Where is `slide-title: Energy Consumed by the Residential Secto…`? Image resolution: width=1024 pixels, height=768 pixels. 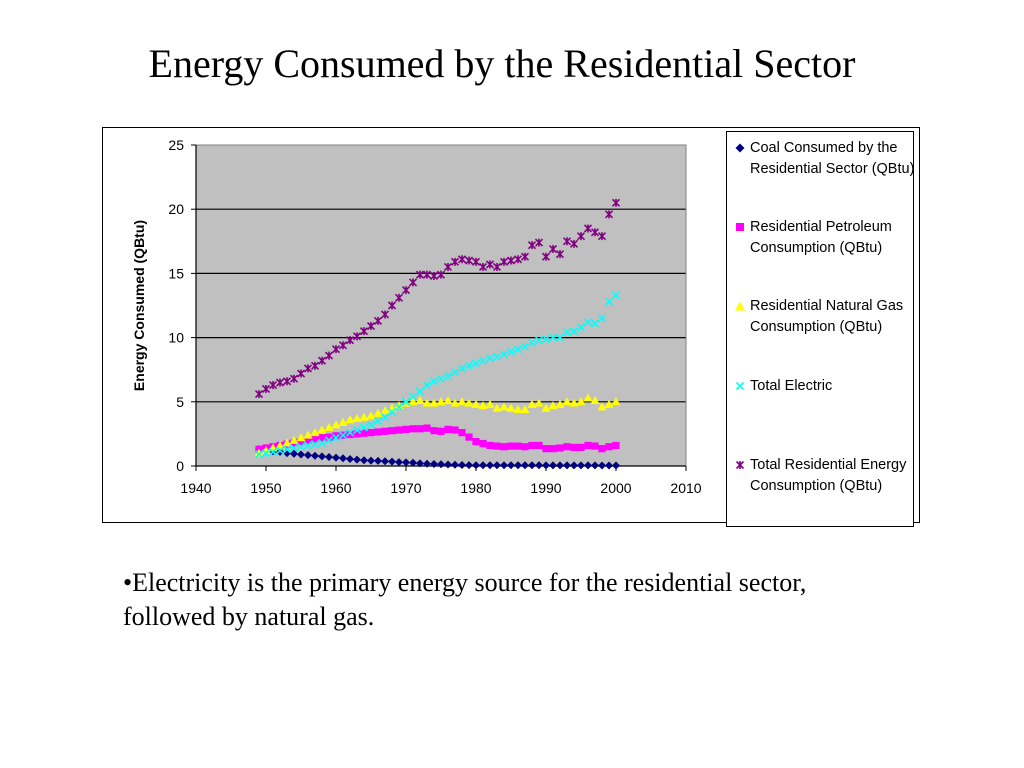 slide-title: Energy Consumed by the Residential Secto… is located at coordinates (502, 63).